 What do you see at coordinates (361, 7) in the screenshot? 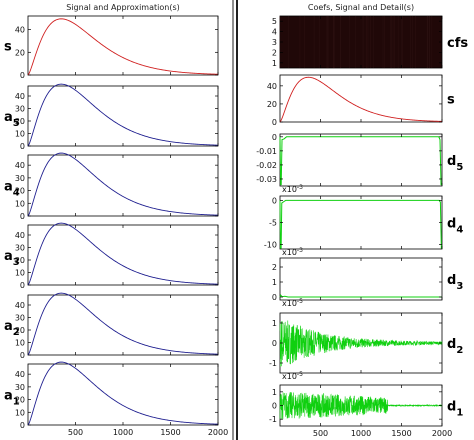
I see `right-title: Coefs, Signal and Detail(s)` at bounding box center [361, 7].